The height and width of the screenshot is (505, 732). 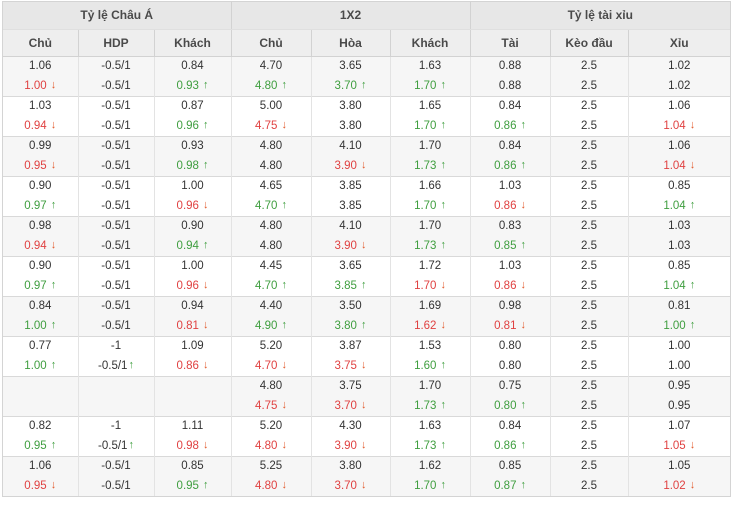 I want to click on odds-value: 5.20, so click(x=271, y=426).